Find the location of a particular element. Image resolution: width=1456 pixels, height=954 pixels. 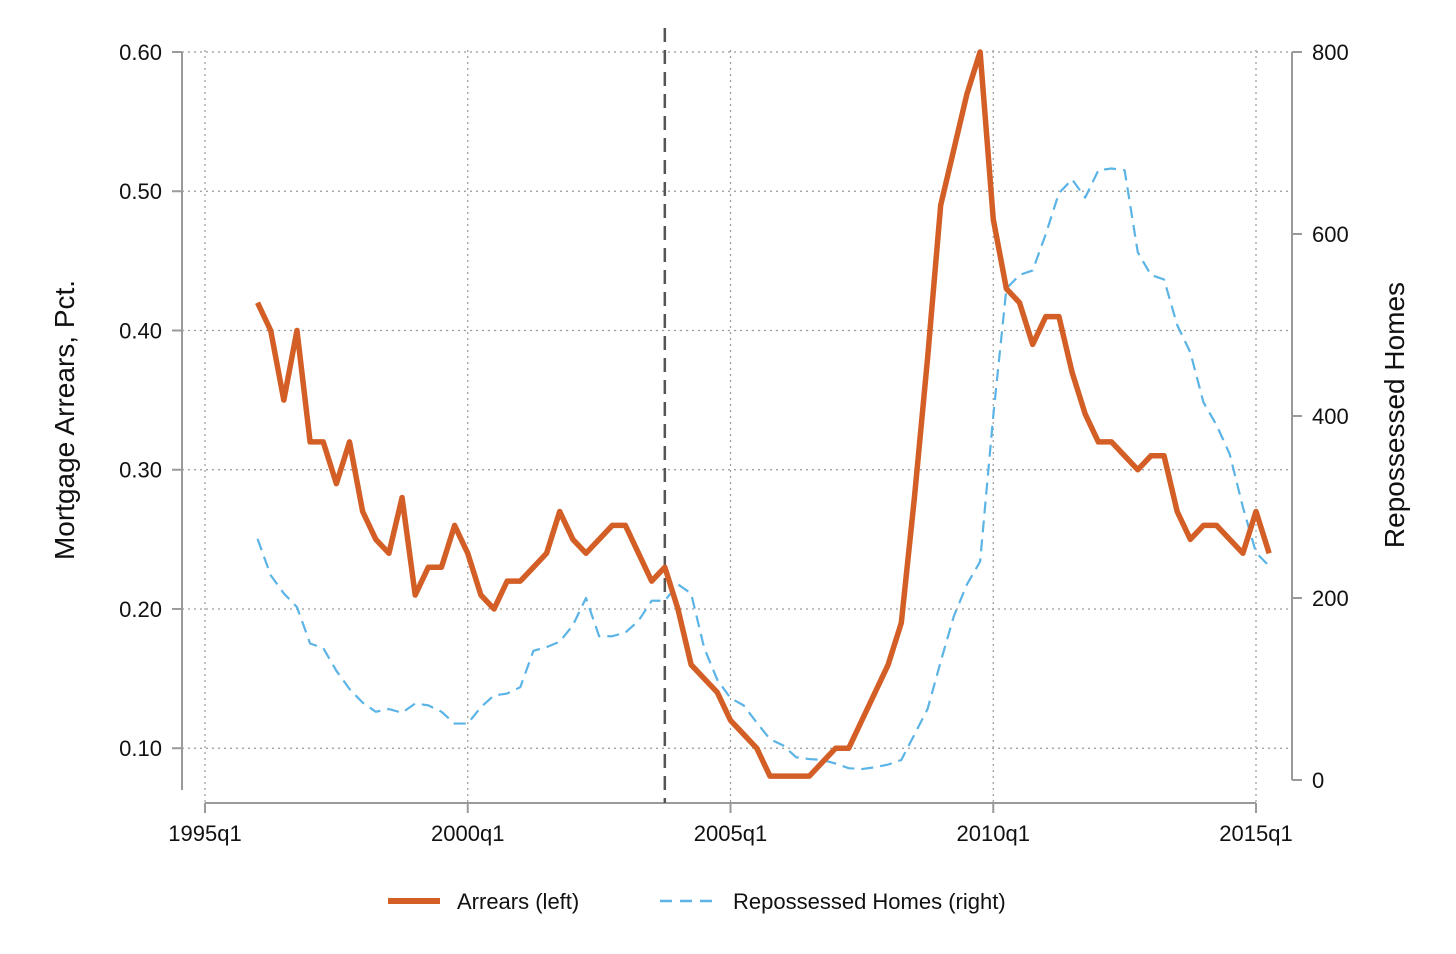

left-tick-label: 0.40 is located at coordinates (140, 330).